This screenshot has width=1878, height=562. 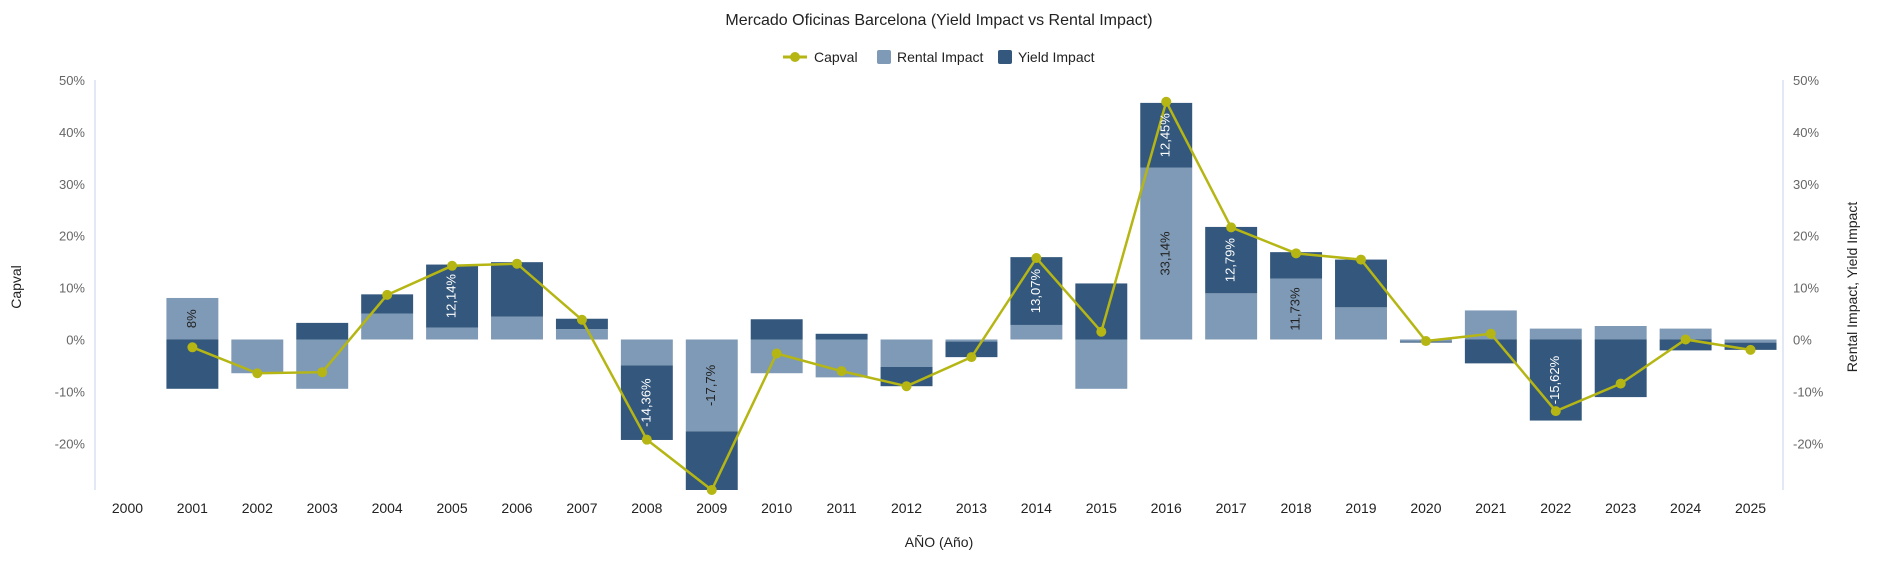 I want to click on bar-yield-impact-2003, so click(x=322, y=331).